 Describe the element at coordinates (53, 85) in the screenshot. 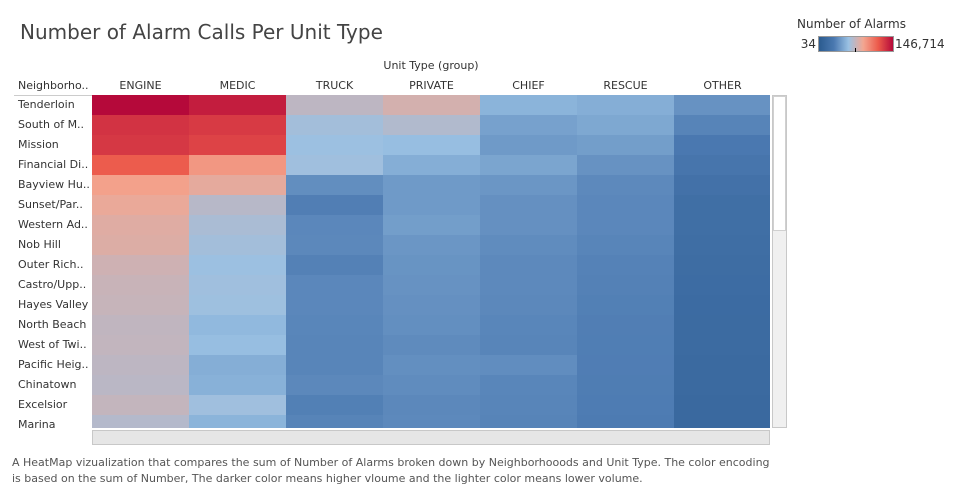

I see `row-header: Neighborho..` at that location.